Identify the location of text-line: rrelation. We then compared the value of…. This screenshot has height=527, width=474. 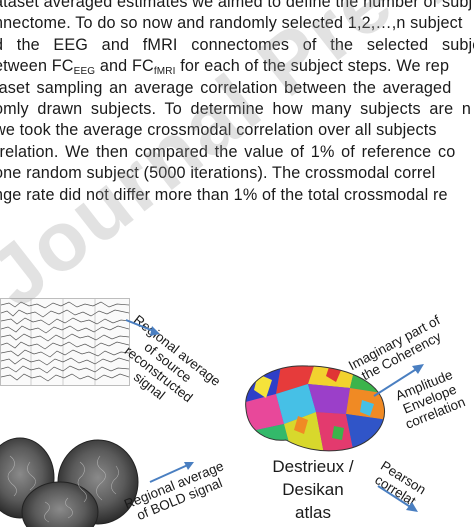
(228, 151).